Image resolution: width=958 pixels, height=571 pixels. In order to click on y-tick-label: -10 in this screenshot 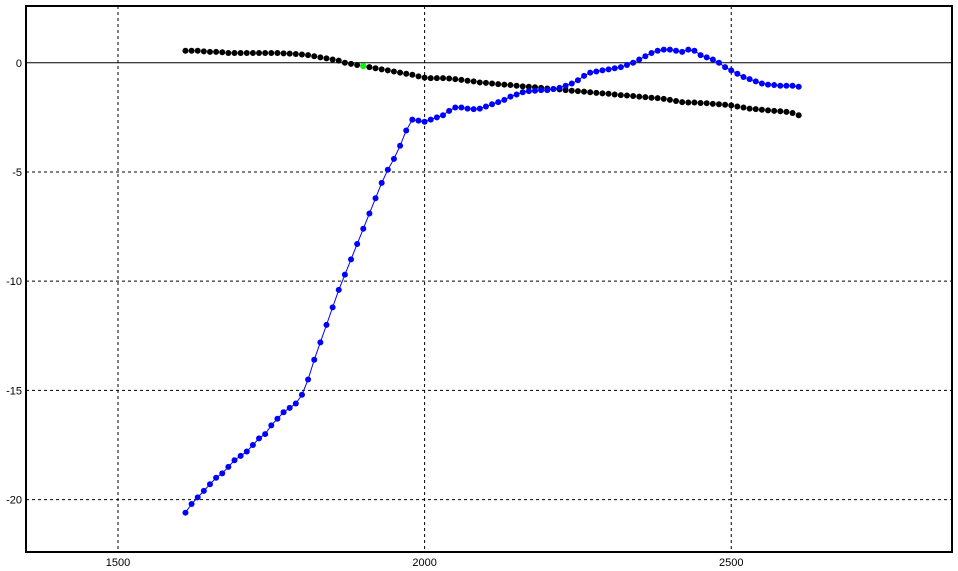, I will do `click(14, 282)`.